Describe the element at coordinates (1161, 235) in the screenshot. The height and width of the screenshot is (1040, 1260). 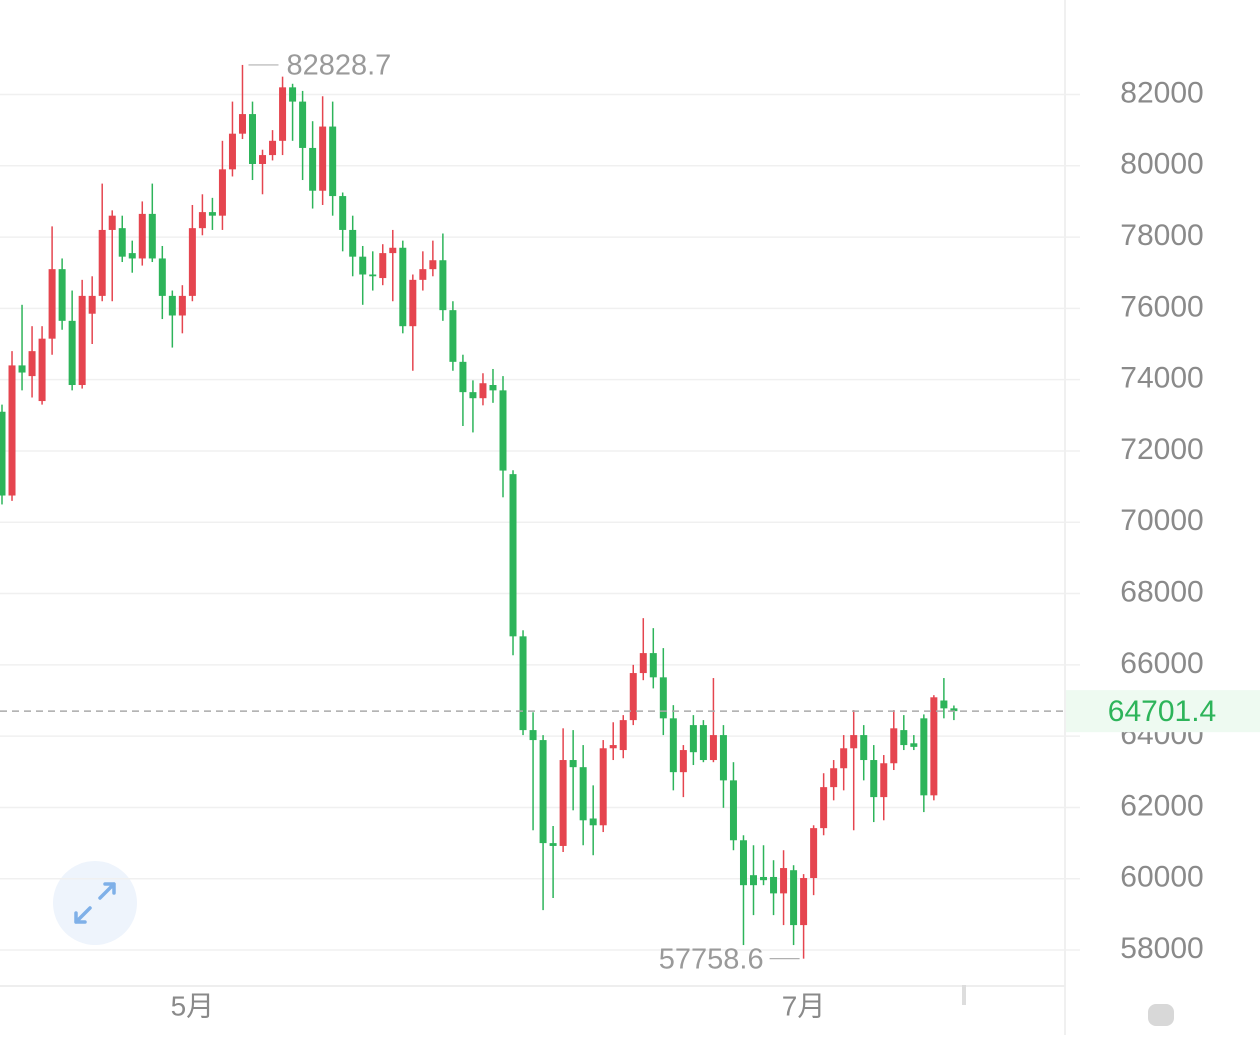
I see `y-tick-label: 78000` at that location.